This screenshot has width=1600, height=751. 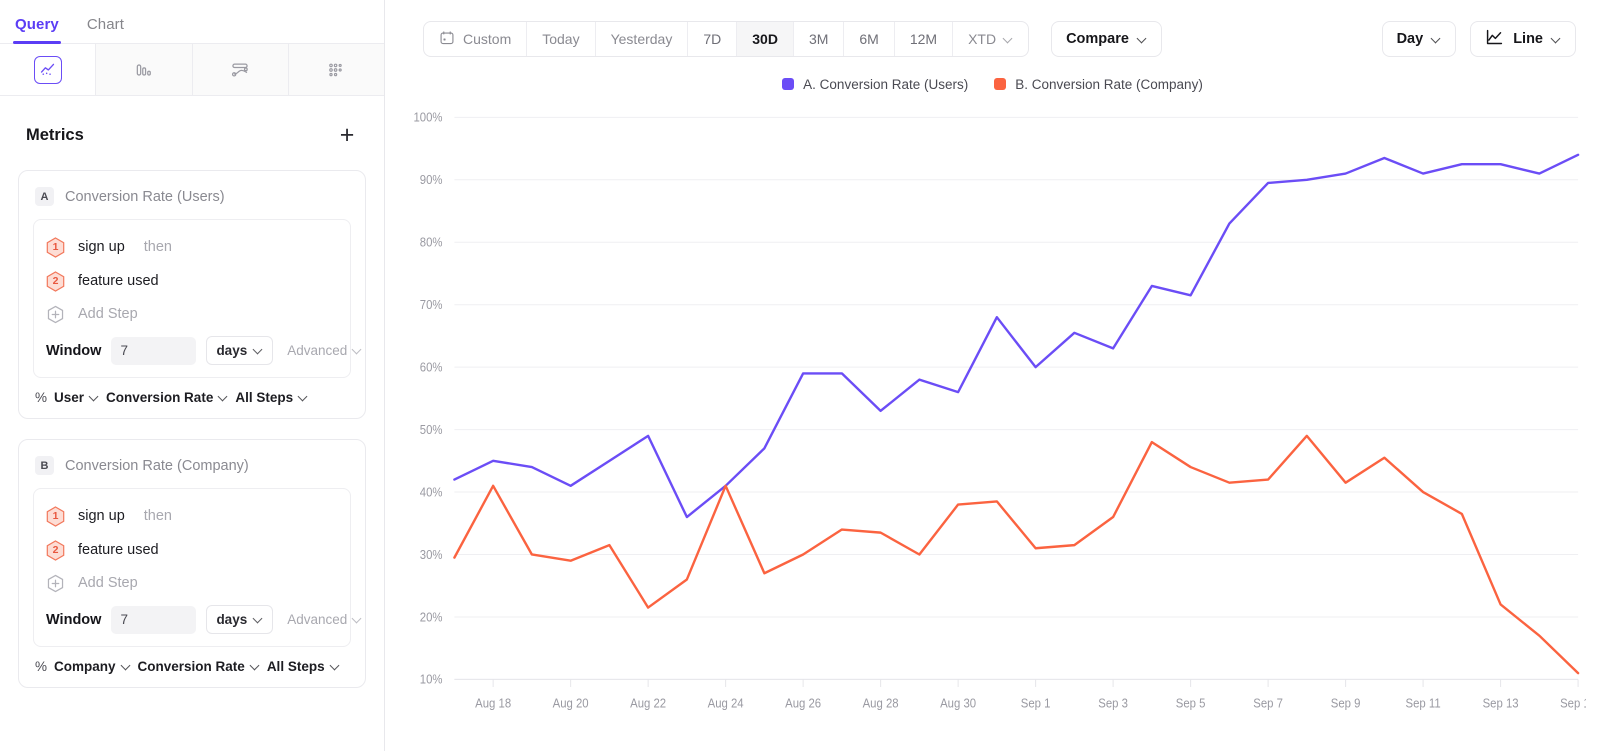 I want to click on viztab-dot-grid, so click(x=336, y=69).